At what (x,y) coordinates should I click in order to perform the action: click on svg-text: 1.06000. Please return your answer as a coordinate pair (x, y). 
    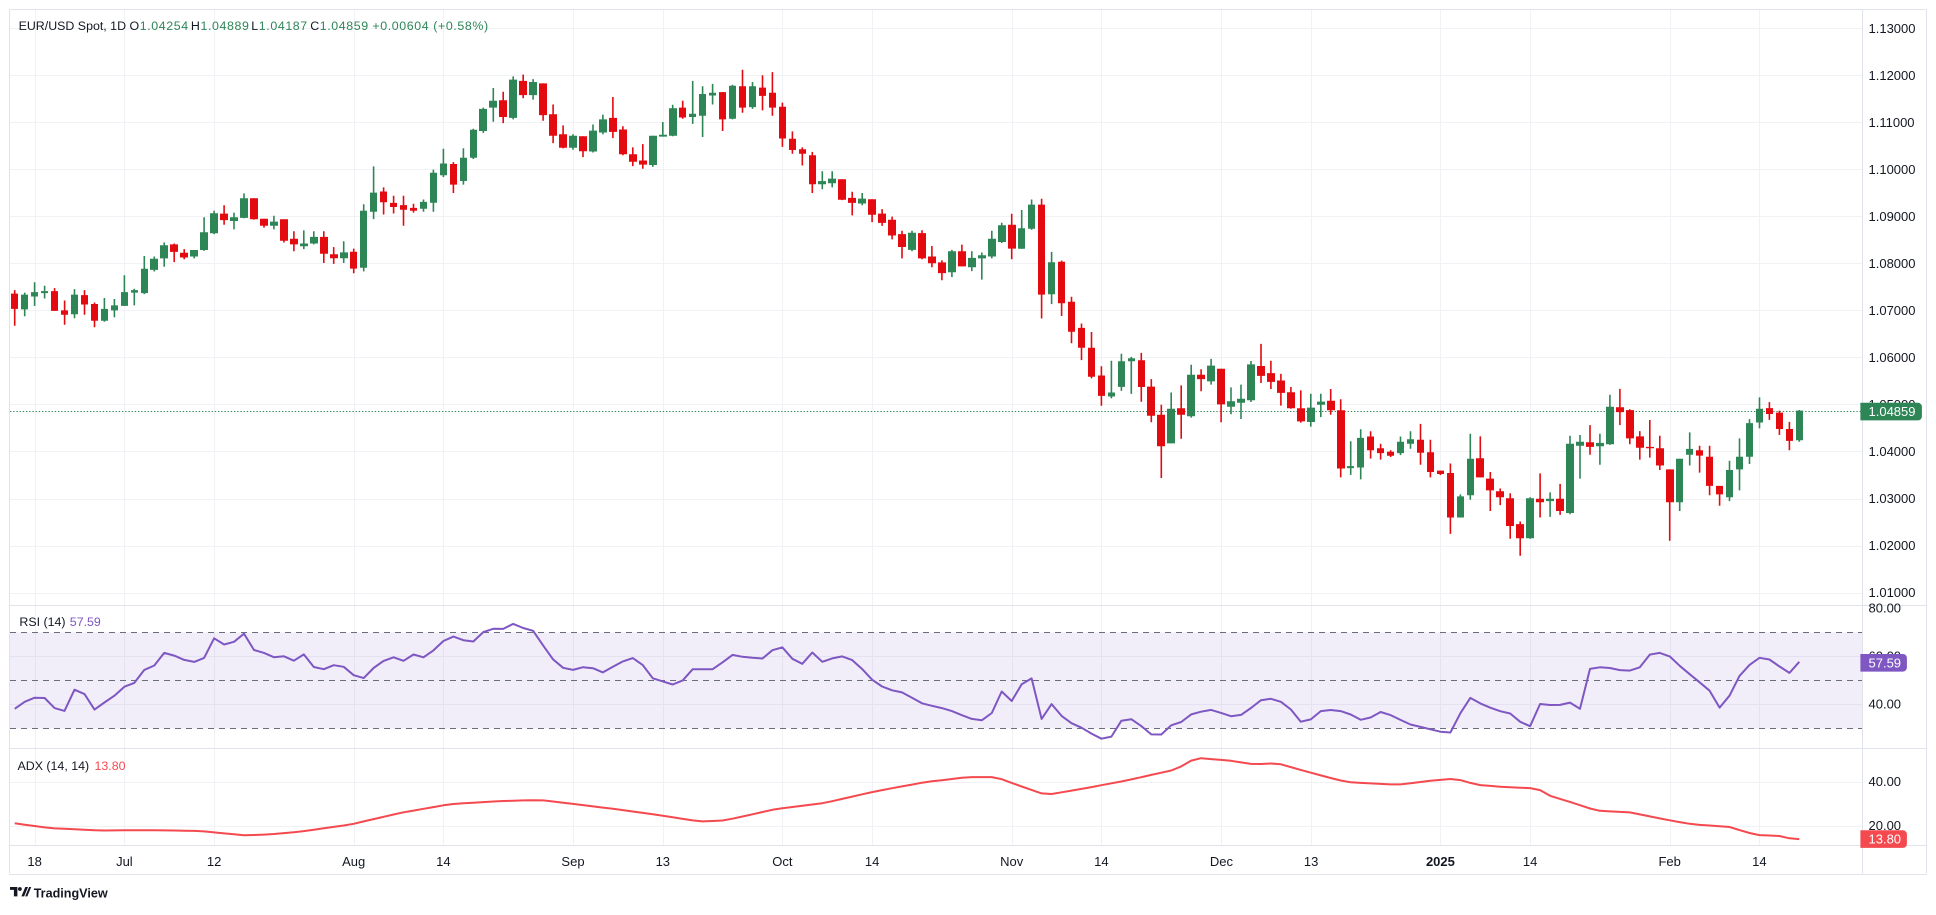
    Looking at the image, I should click on (1892, 357).